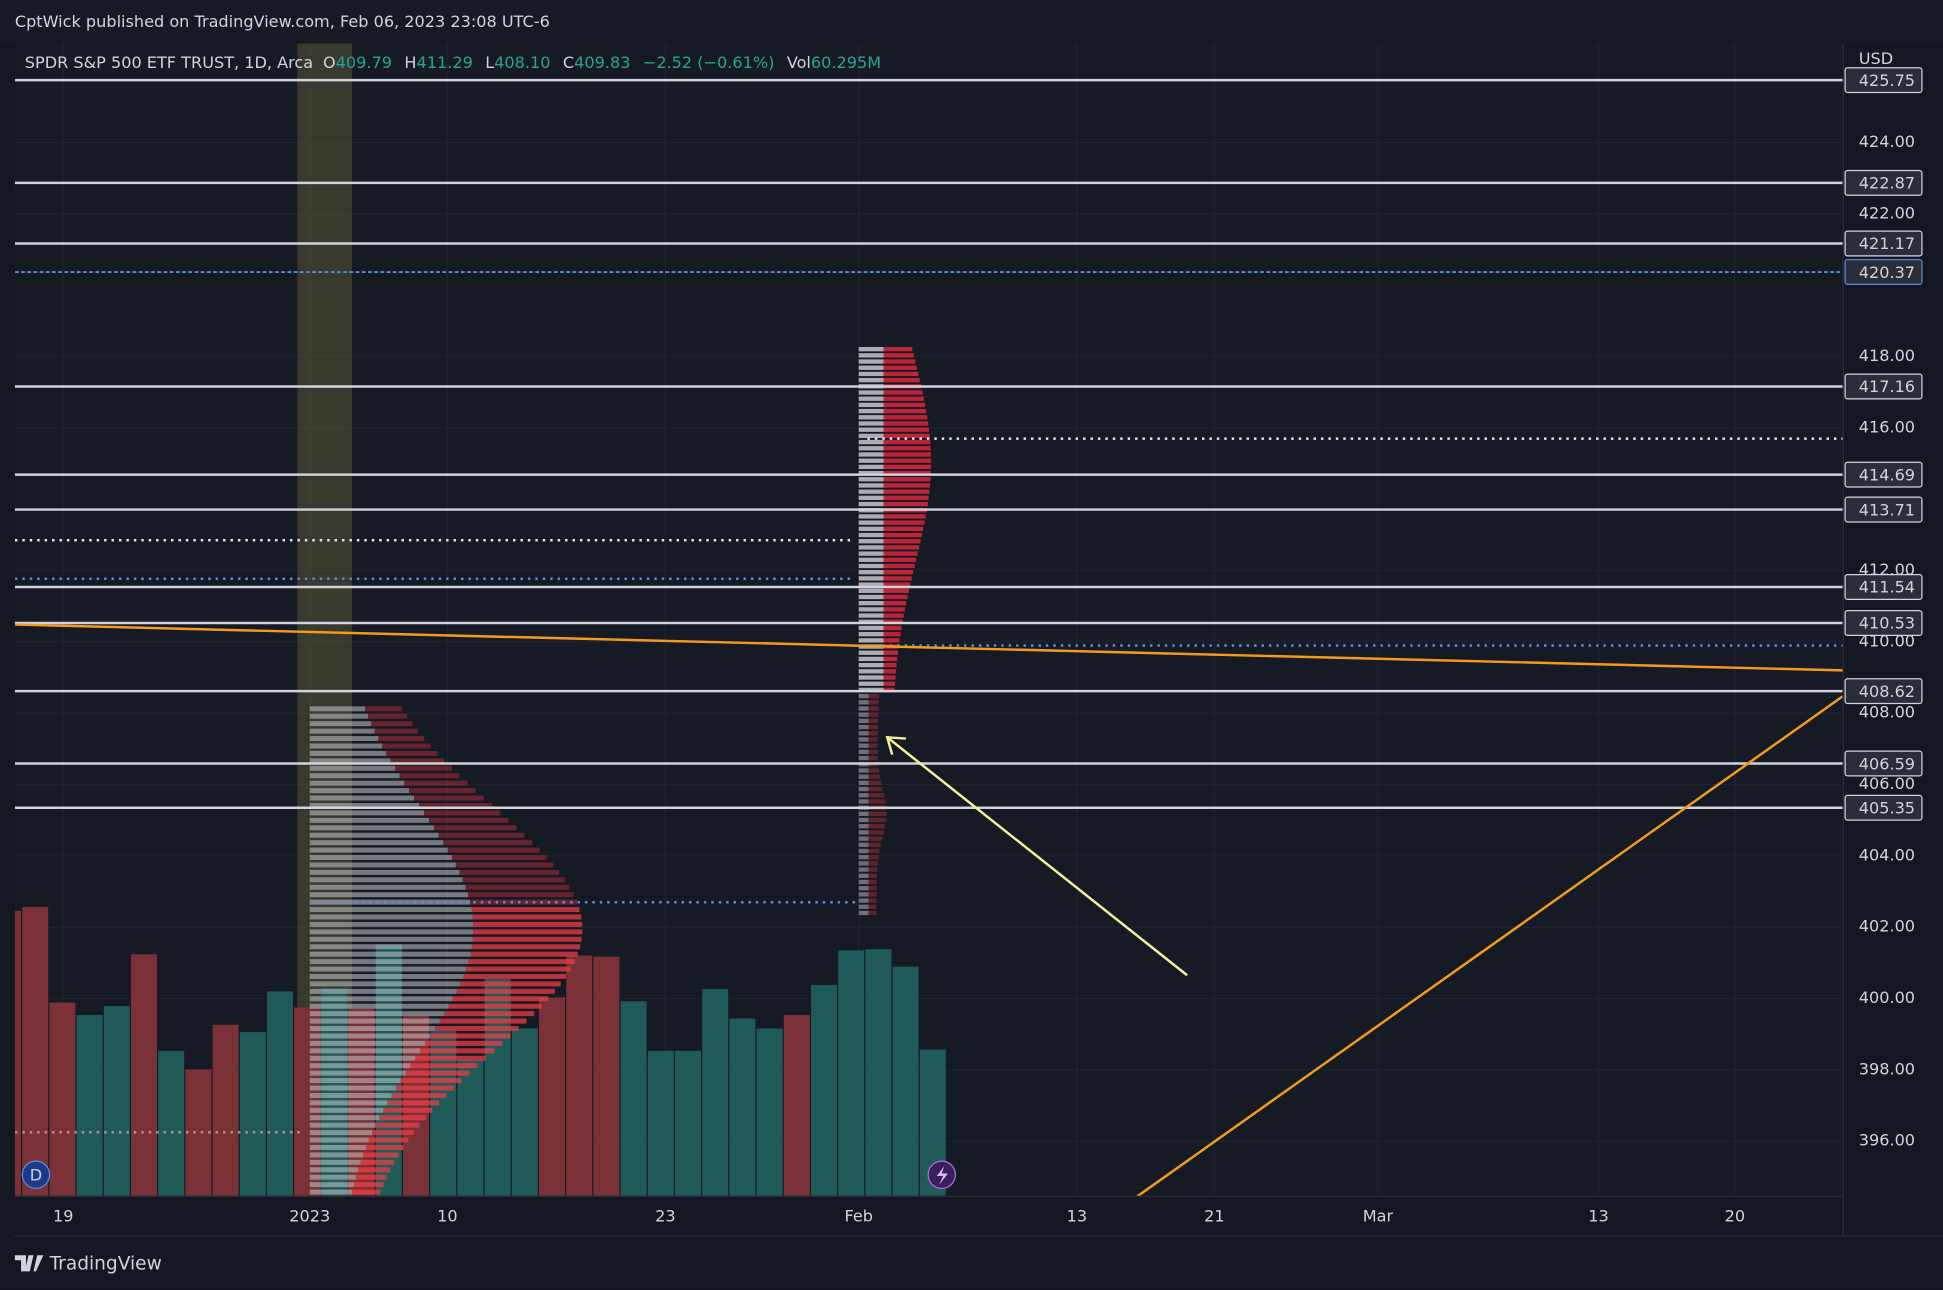 The image size is (1943, 1290). Describe the element at coordinates (522, 62) in the screenshot. I see `ohlc-value: 408.10` at that location.